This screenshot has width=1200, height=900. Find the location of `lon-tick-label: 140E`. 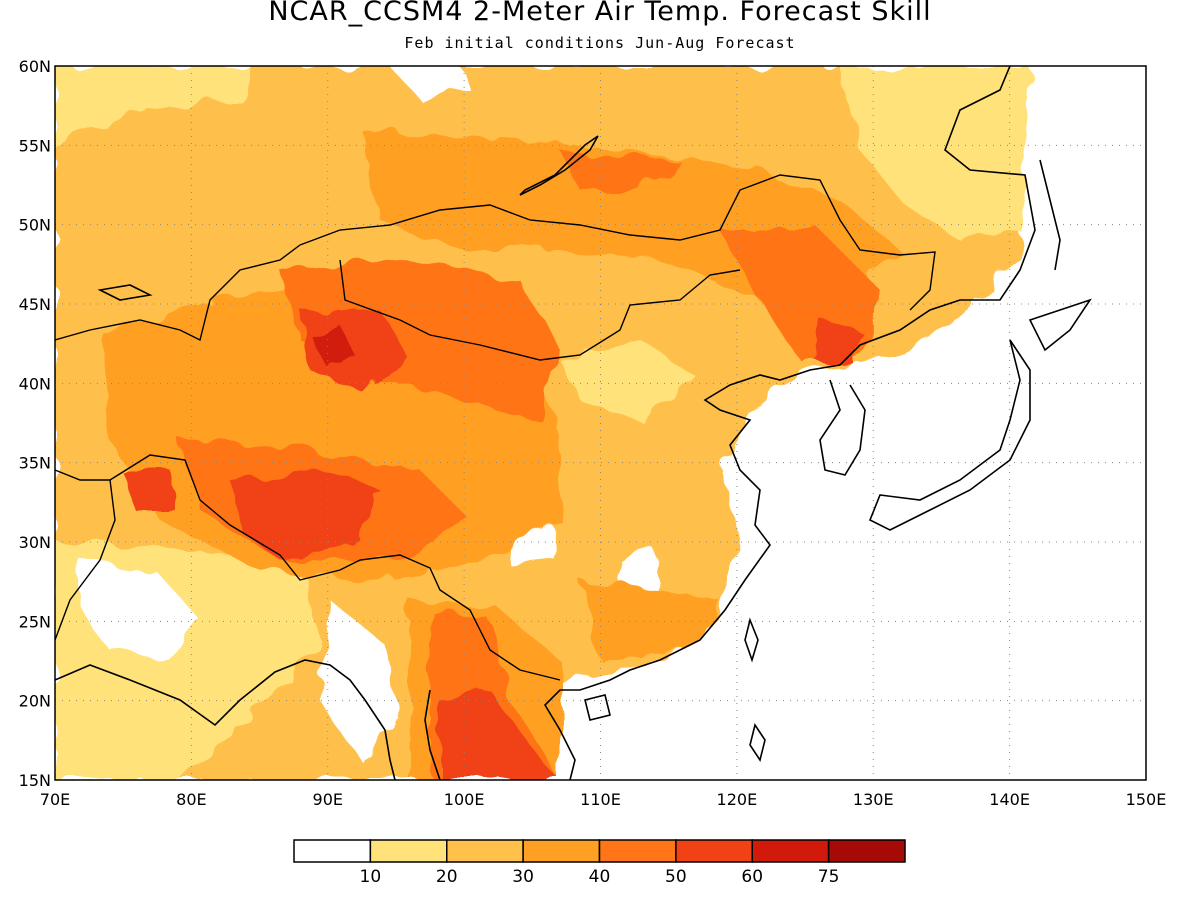

lon-tick-label: 140E is located at coordinates (1009, 799).